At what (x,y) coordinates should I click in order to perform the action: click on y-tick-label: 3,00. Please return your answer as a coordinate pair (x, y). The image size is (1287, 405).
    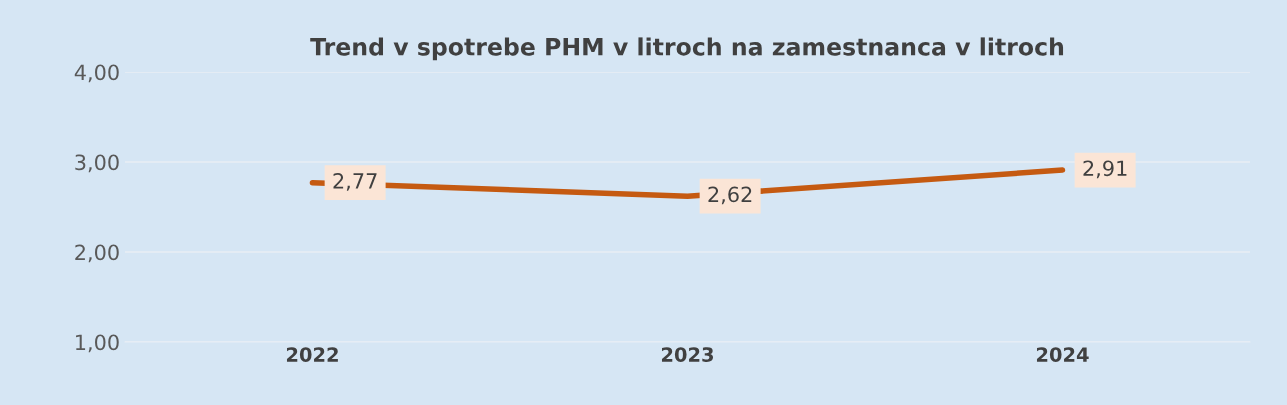
    Looking at the image, I should click on (97, 163).